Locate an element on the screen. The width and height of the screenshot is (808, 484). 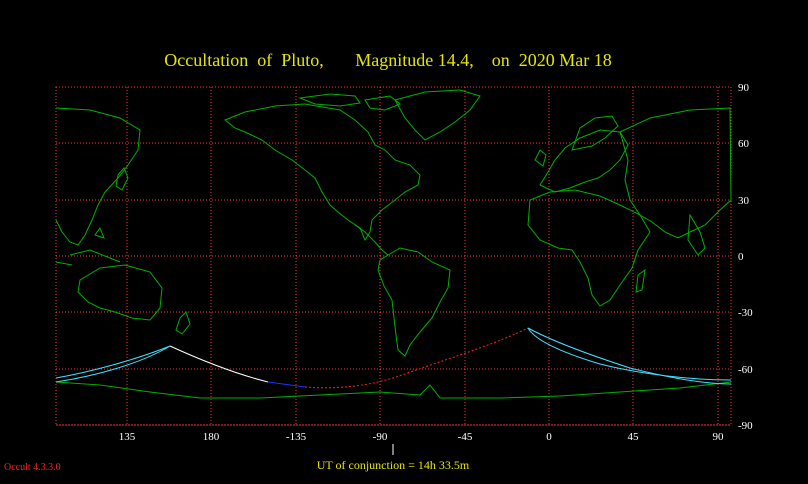
latitude-tick-label: 30 is located at coordinates (744, 201).